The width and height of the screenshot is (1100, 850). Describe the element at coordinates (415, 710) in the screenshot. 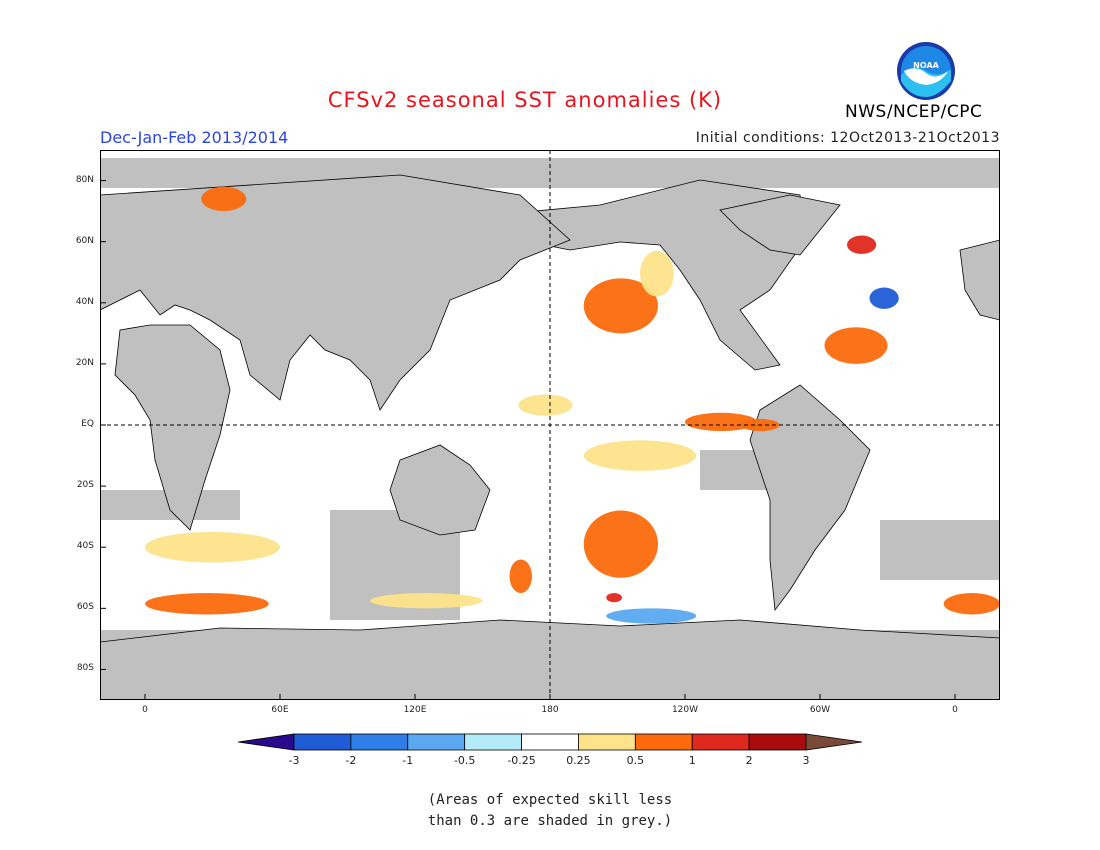

I see `lon-label: 120E` at that location.